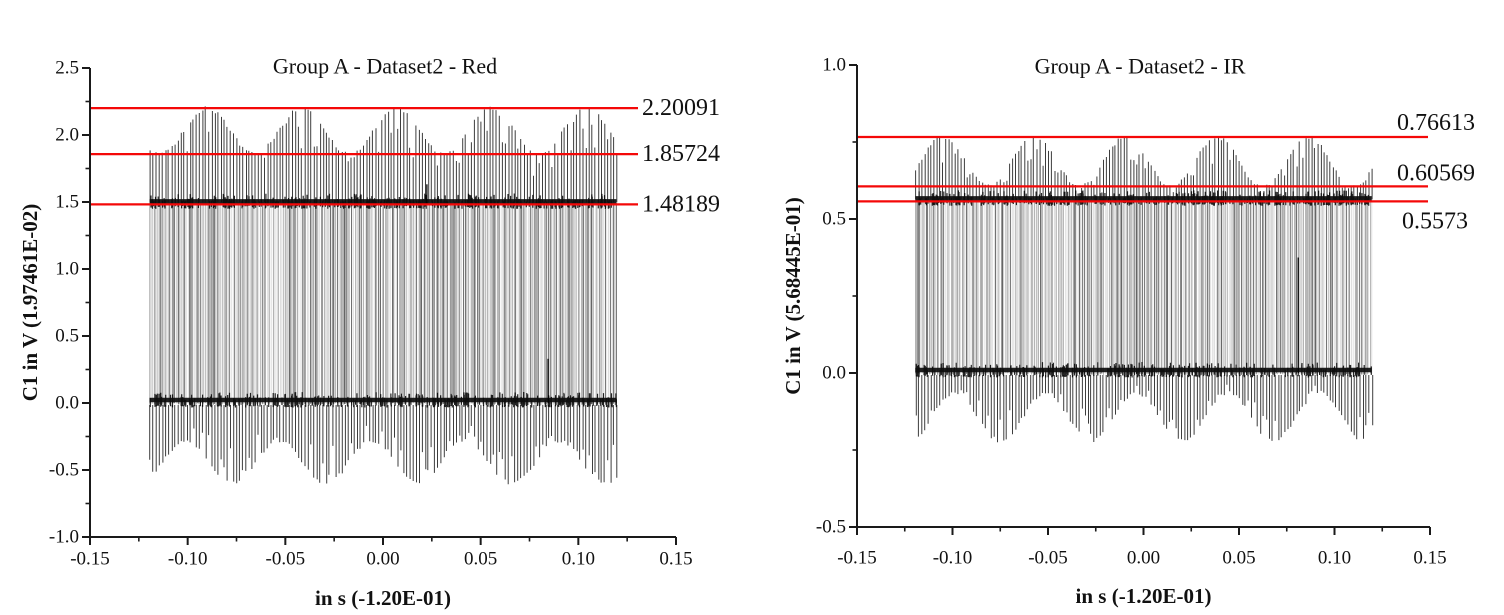 The width and height of the screenshot is (1504, 615). I want to click on reference-line-label: 1.85724, so click(681, 154).